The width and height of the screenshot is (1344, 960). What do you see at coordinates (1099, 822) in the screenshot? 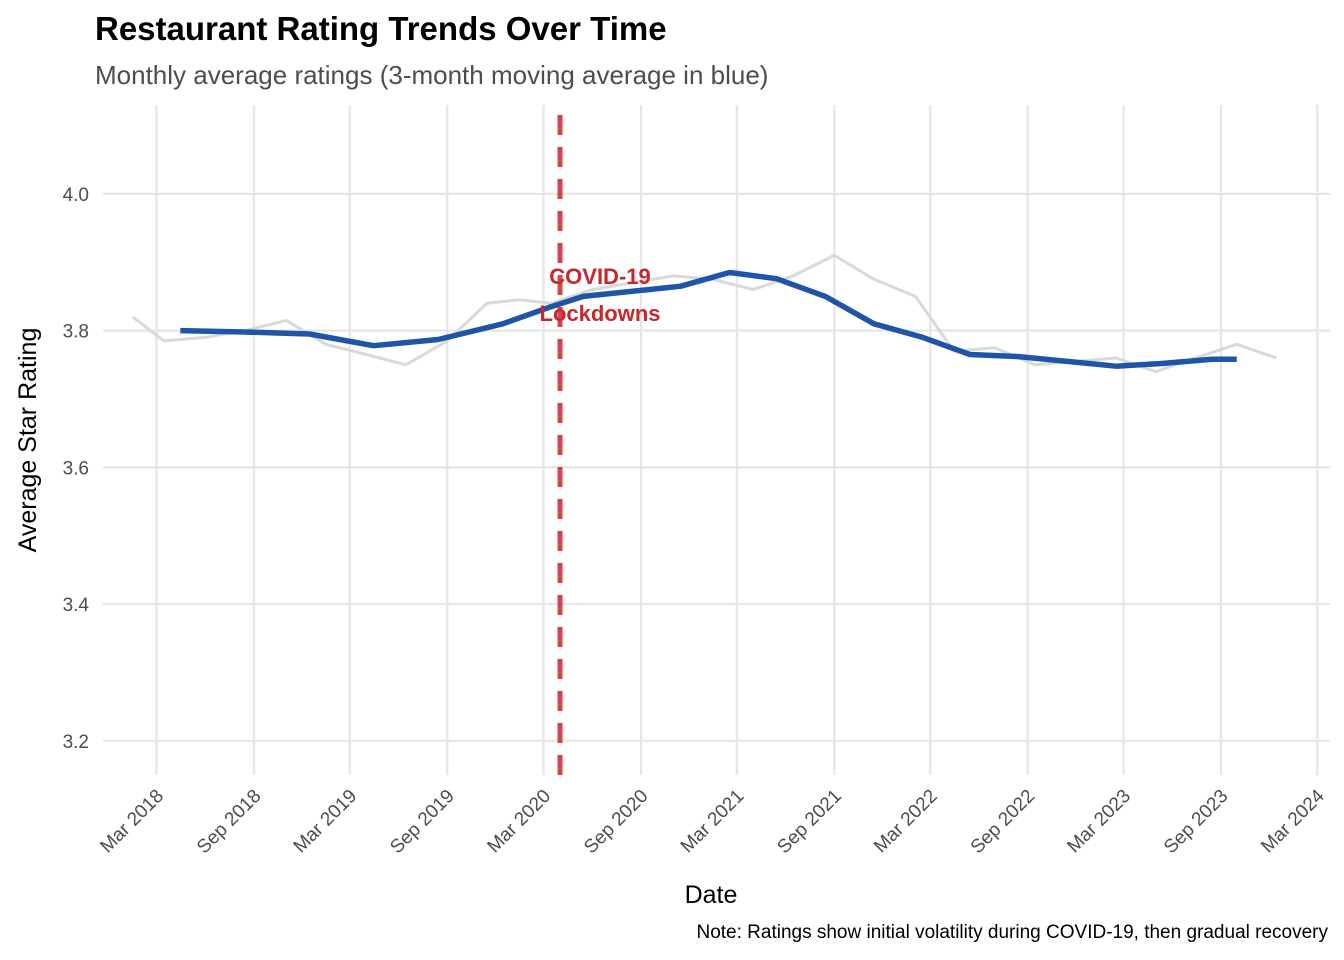
I see `x-tick-label: Mar 2023` at bounding box center [1099, 822].